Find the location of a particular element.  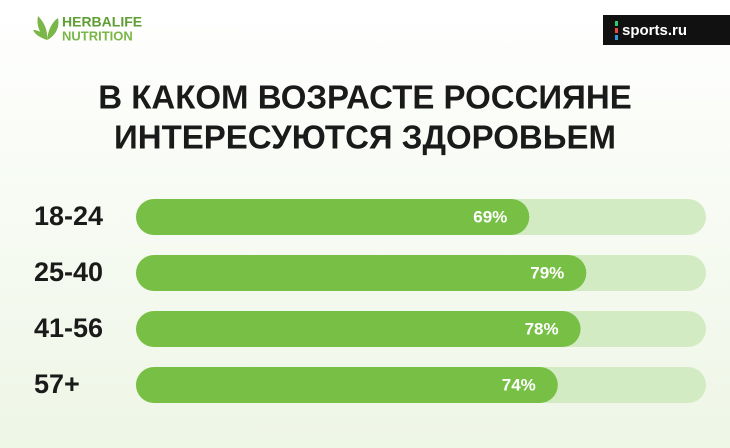

value-label: 69% is located at coordinates (490, 216).